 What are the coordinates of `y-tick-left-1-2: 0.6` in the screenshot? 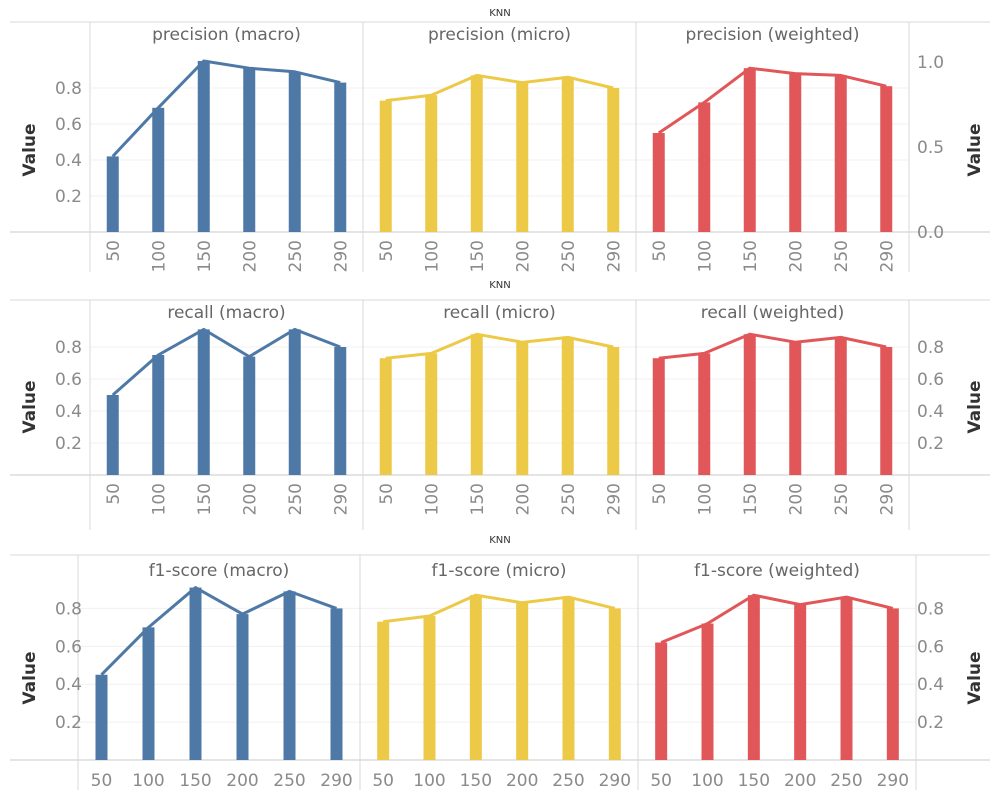 It's located at (68, 380).